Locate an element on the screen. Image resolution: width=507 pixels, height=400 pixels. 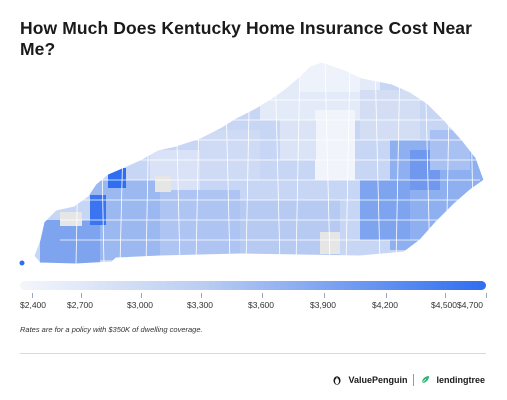
legend-label: $3,000 is located at coordinates (140, 305).